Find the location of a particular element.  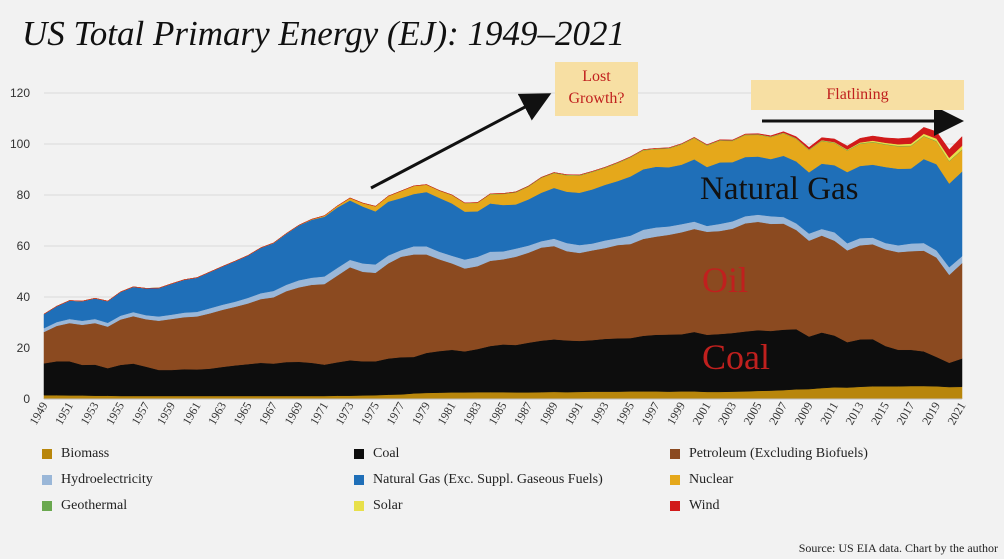

legend-item: Biomass is located at coordinates (75, 454).